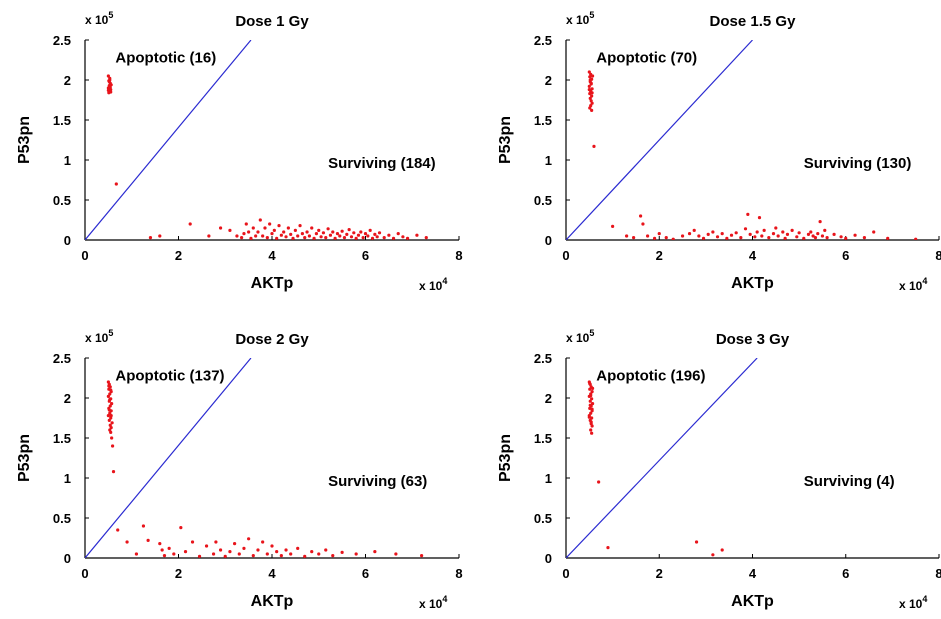 The image size is (941, 619). Describe the element at coordinates (913, 284) in the screenshot. I see `x-multiplier: x 104` at that location.